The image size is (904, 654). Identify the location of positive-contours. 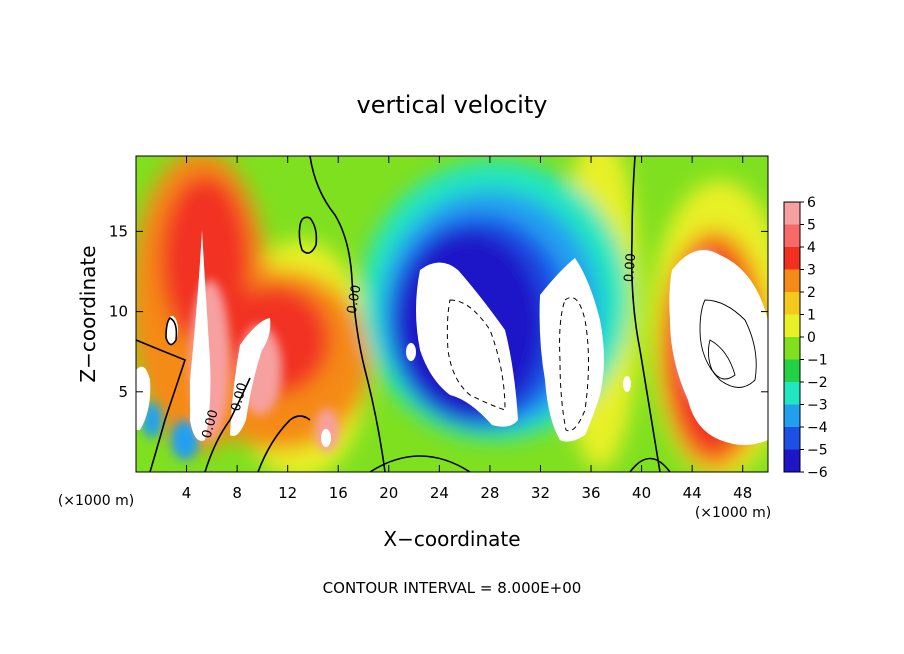
(728, 343).